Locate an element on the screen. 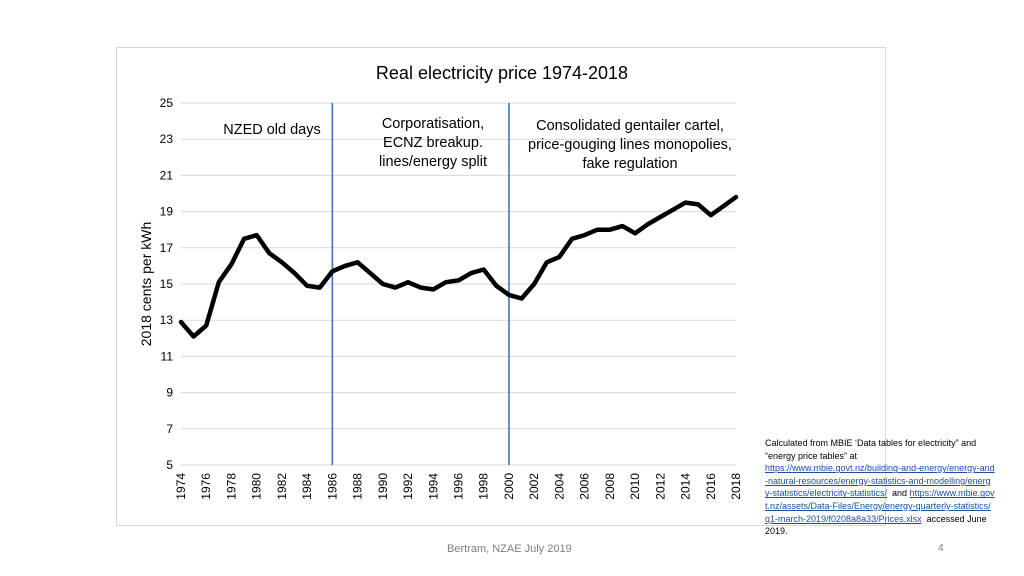 The image size is (1024, 576). x-tick-label: 2010 is located at coordinates (635, 486).